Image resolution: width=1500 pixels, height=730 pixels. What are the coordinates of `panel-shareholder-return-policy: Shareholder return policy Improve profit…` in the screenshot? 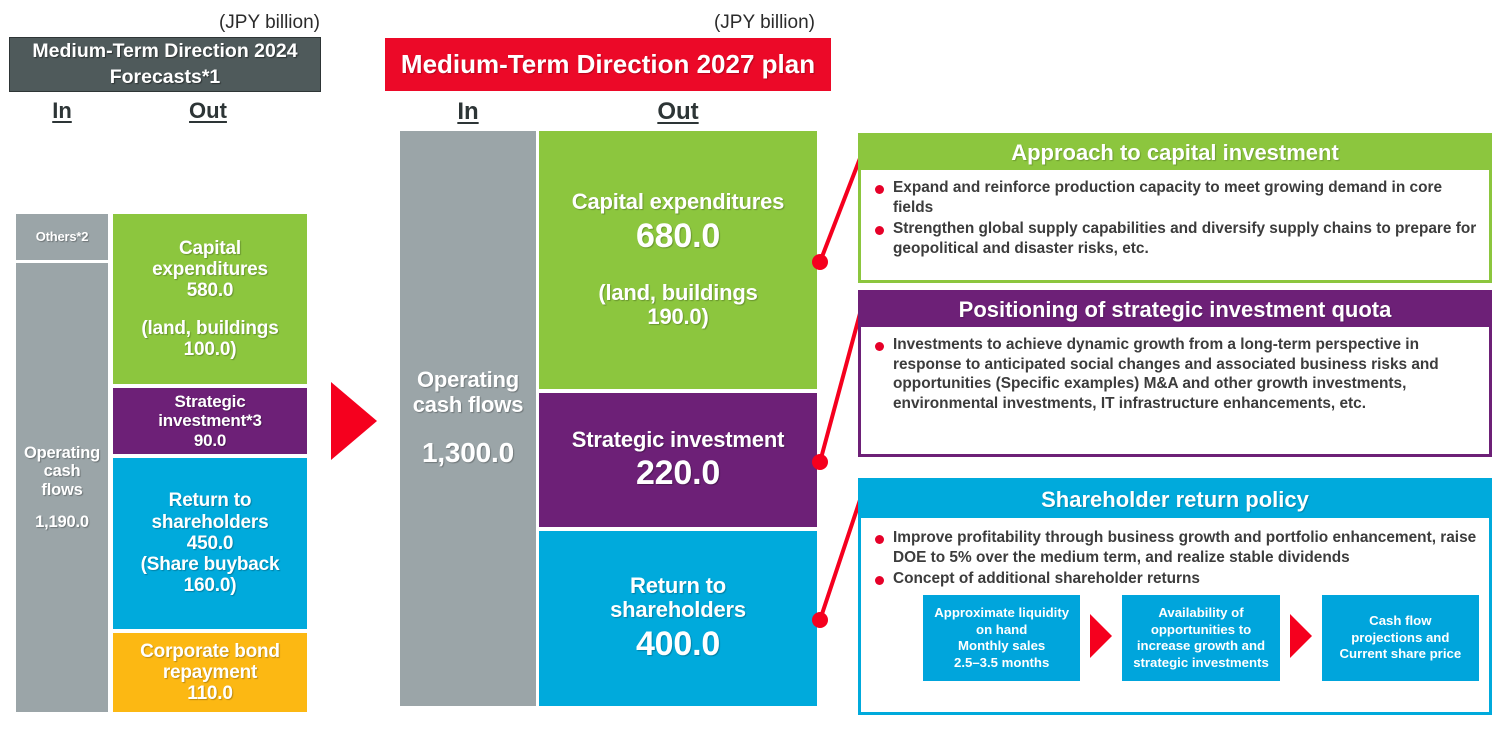 It's located at (1175, 596).